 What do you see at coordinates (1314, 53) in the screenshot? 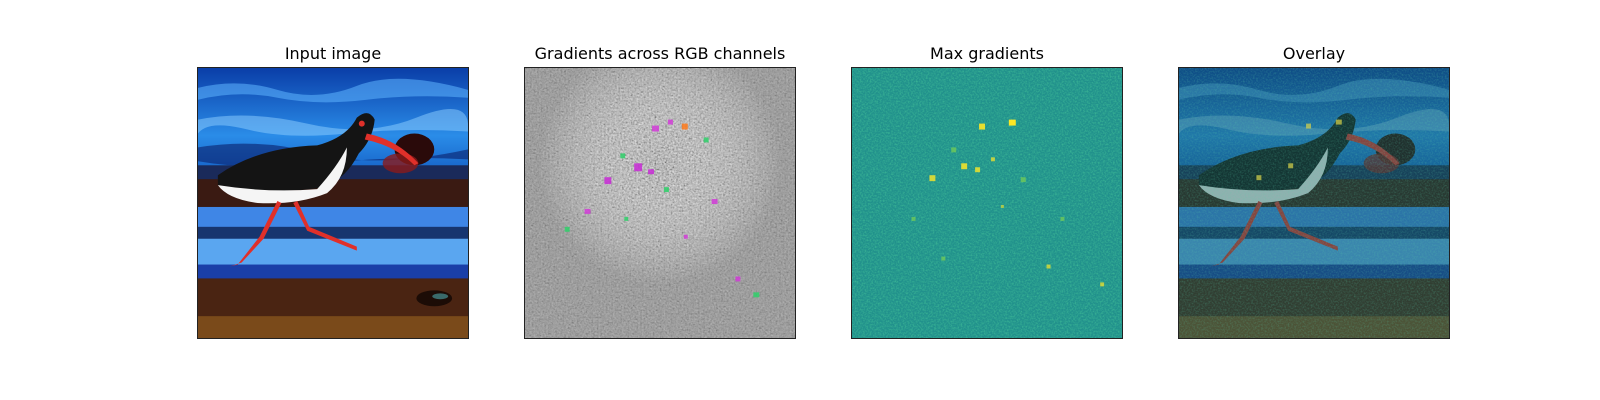
I see `panel-title: Overlay` at bounding box center [1314, 53].